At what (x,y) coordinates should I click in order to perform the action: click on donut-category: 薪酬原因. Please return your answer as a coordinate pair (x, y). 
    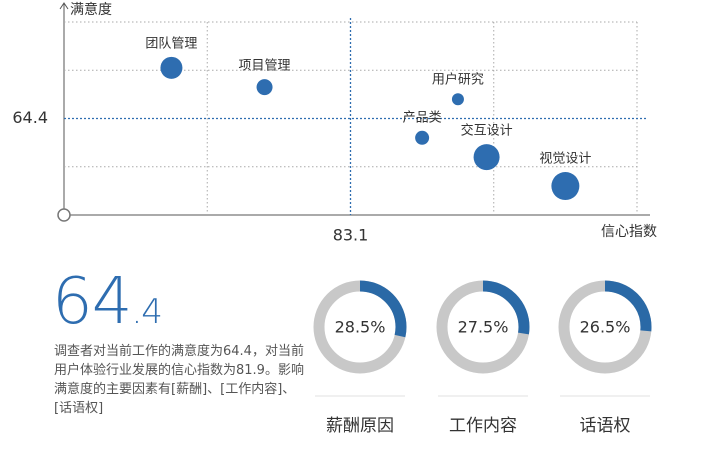
    Looking at the image, I should click on (360, 426).